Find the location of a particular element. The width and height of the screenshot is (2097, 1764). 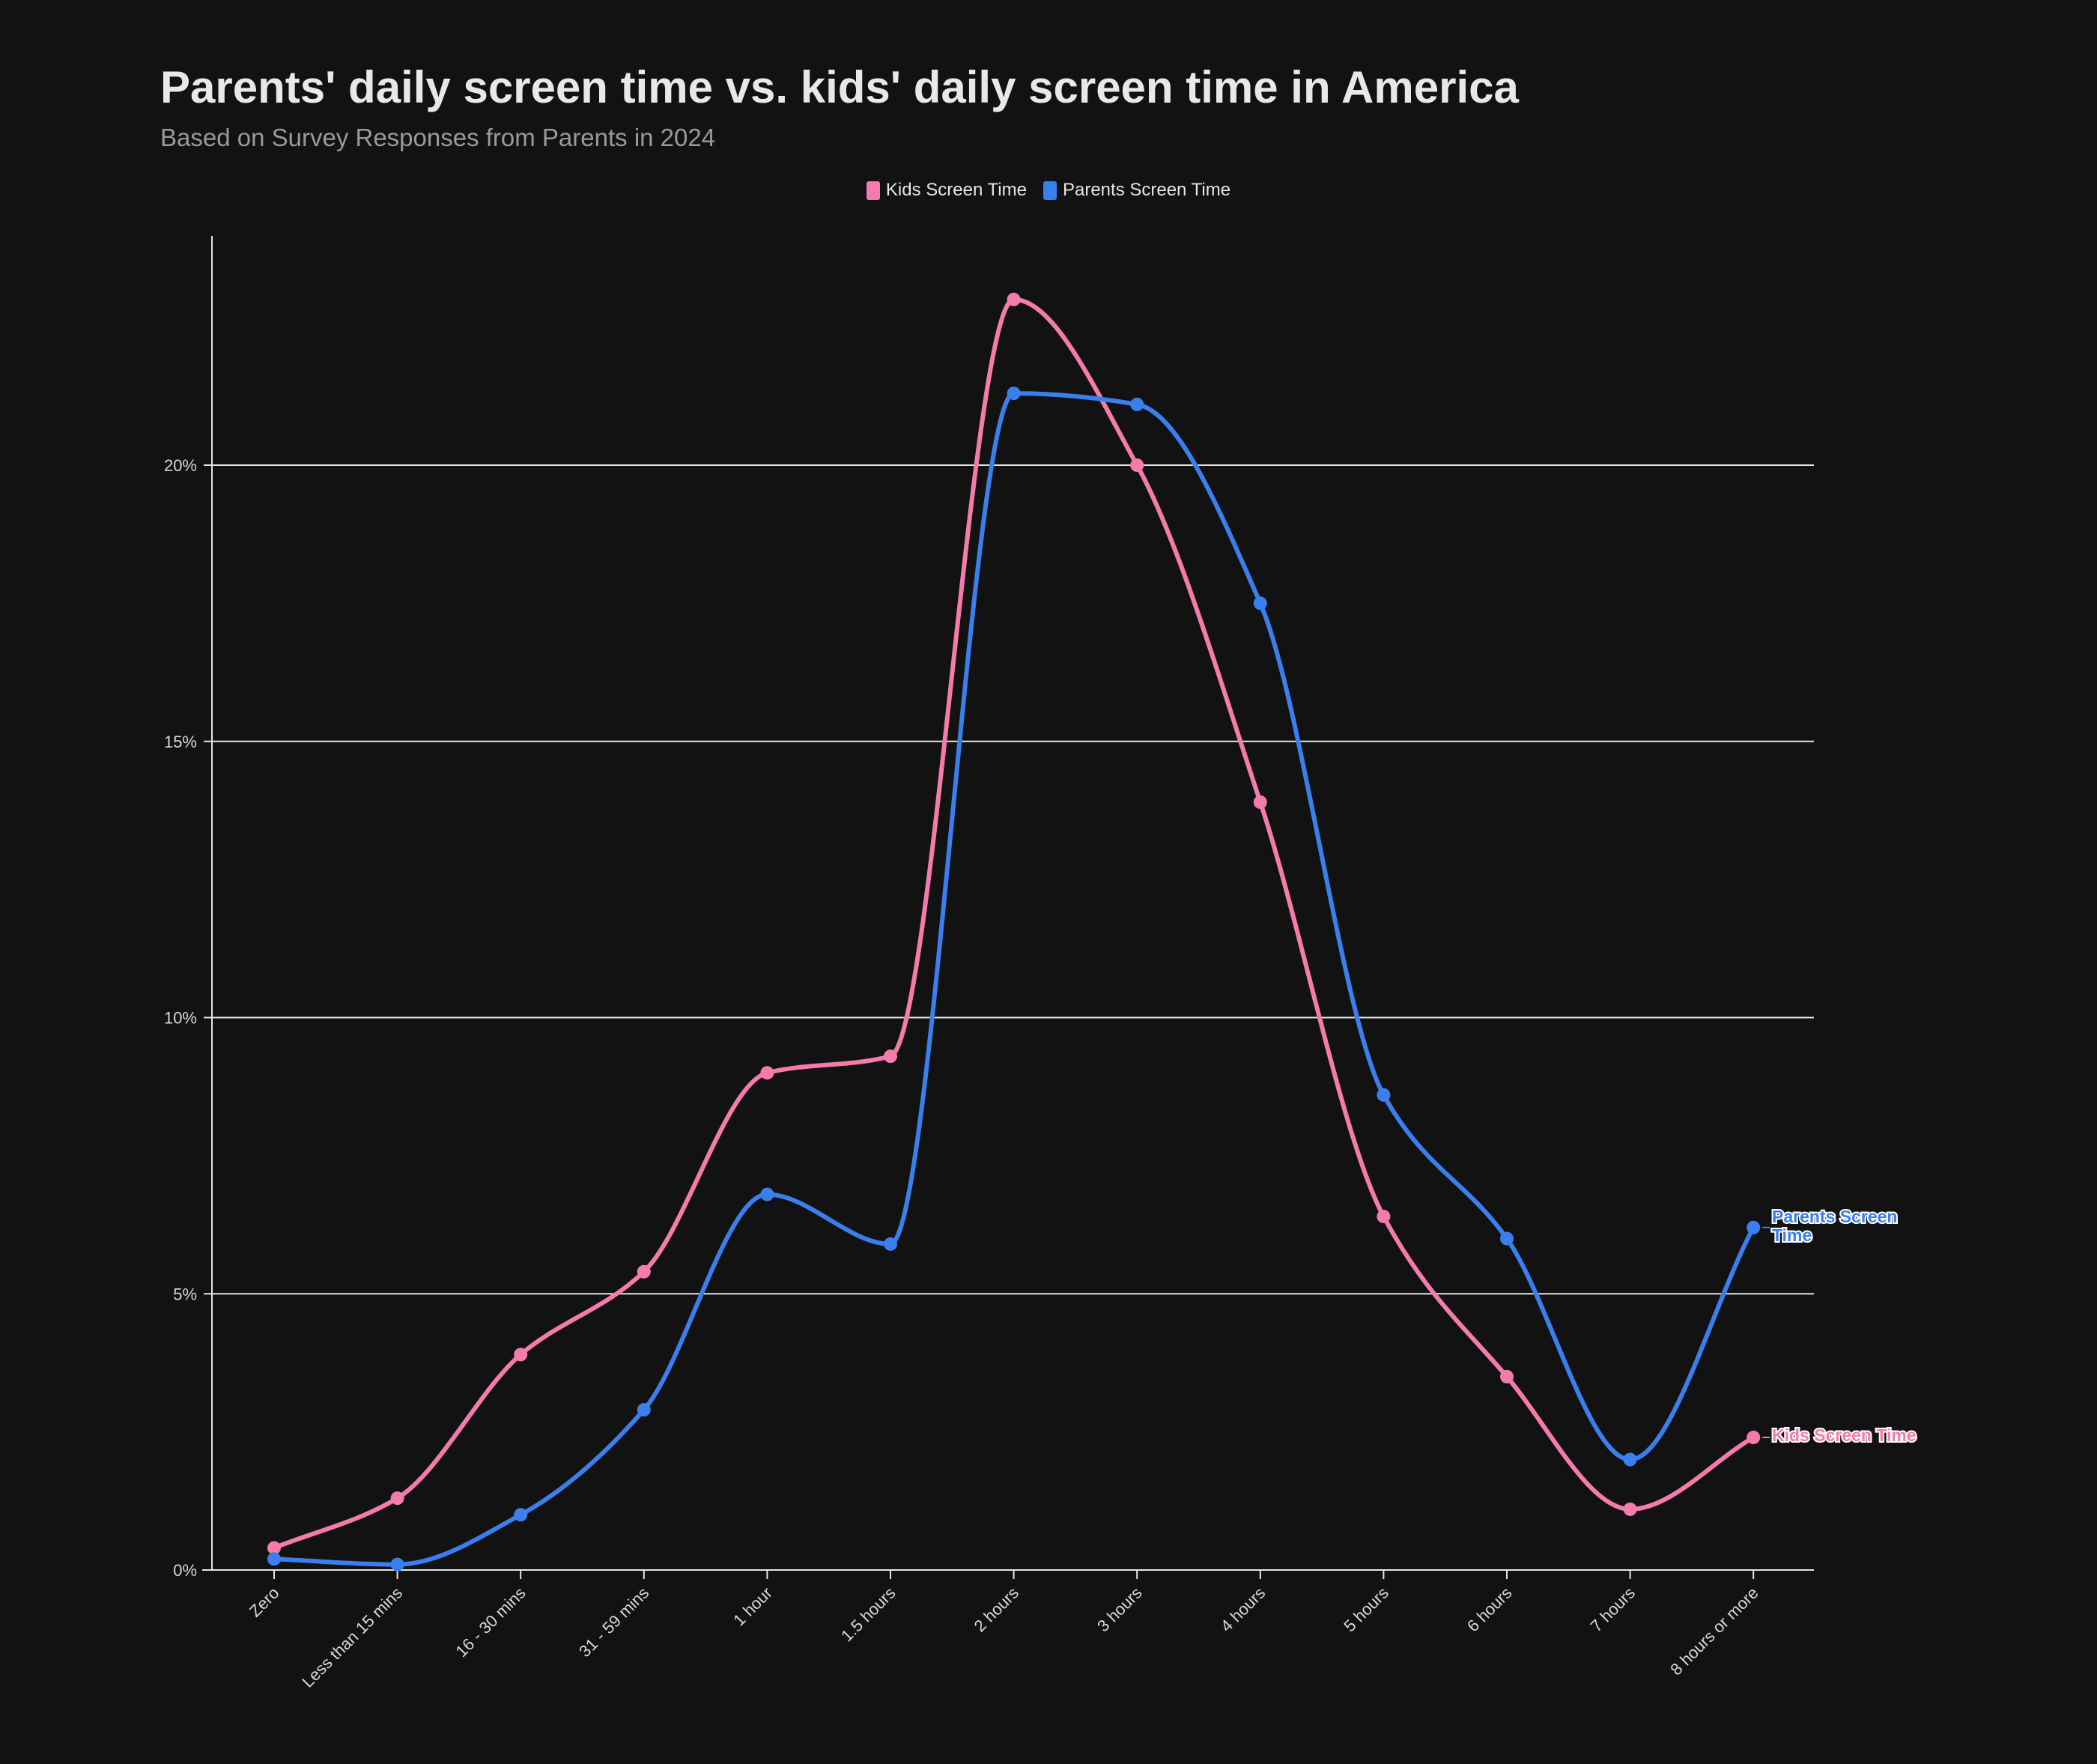

x-tick-label: 31 - 59 mins is located at coordinates (613, 1622).